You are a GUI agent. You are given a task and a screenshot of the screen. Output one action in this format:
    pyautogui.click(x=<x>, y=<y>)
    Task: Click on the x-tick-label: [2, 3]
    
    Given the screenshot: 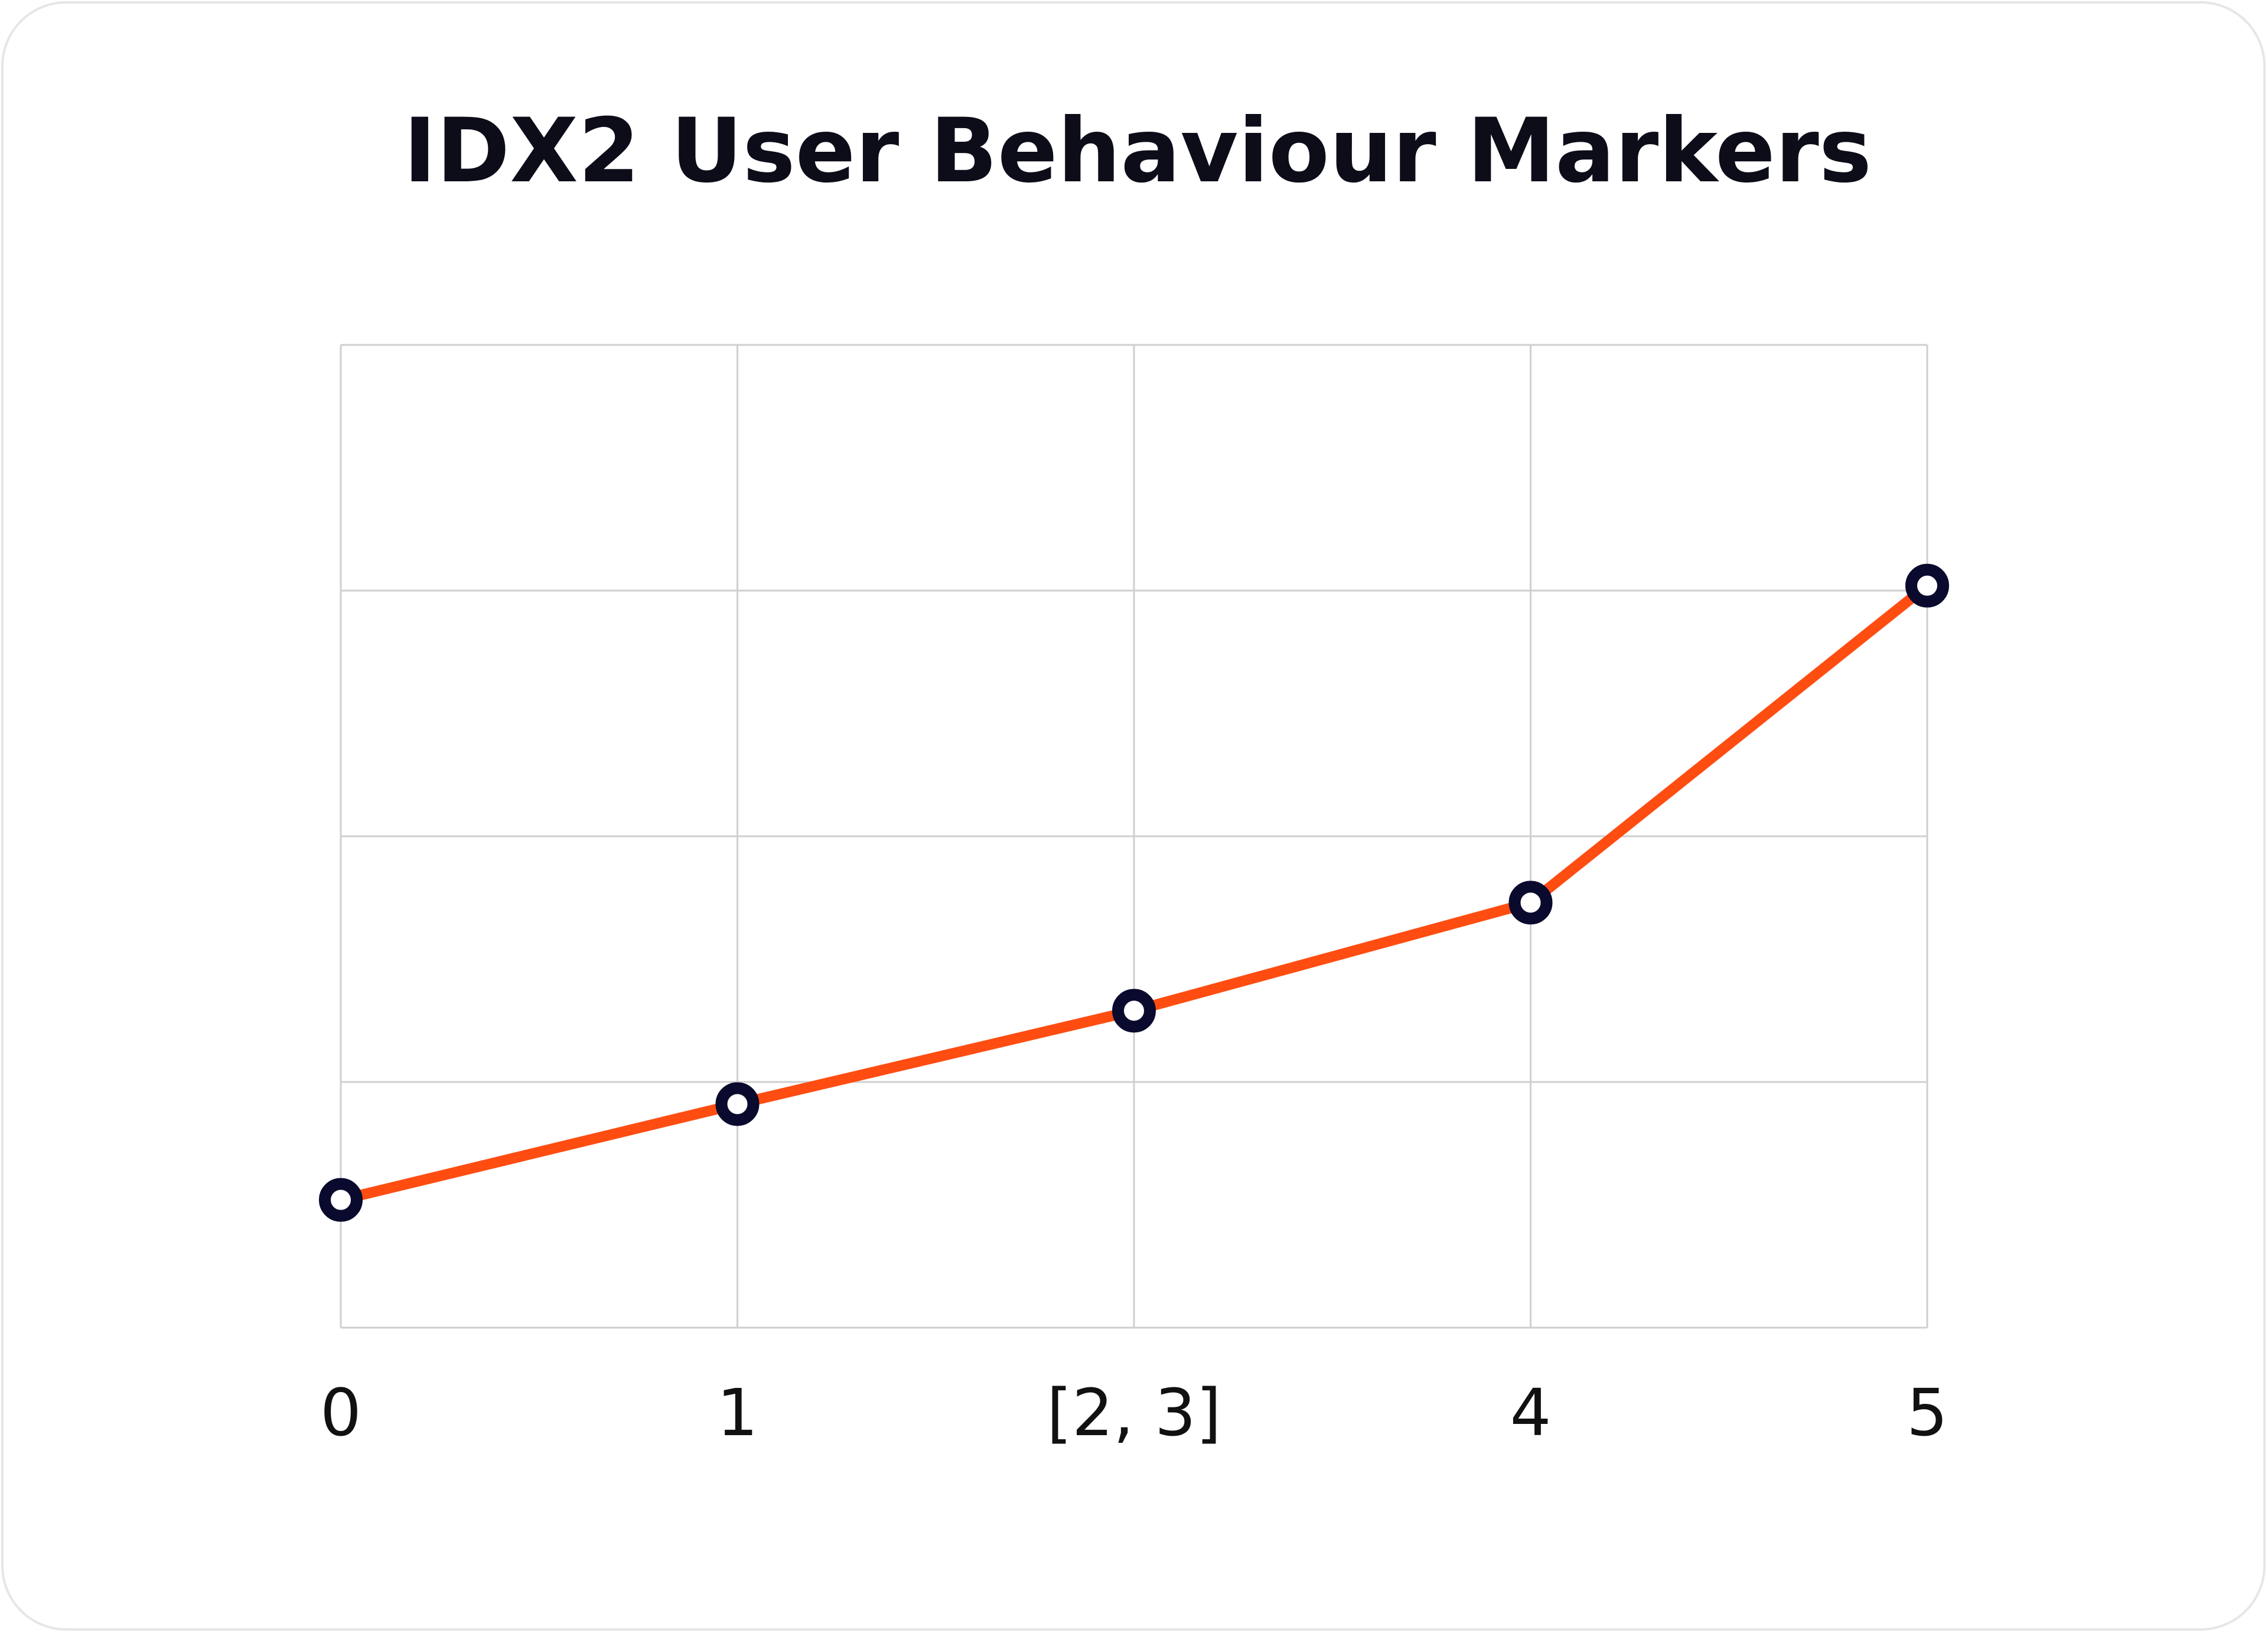 What is the action you would take?
    pyautogui.click(x=1134, y=1413)
    